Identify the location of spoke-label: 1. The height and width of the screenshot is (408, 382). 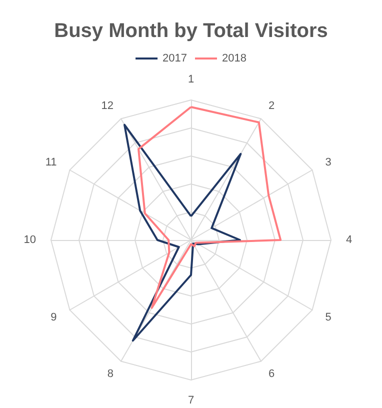
(191, 80).